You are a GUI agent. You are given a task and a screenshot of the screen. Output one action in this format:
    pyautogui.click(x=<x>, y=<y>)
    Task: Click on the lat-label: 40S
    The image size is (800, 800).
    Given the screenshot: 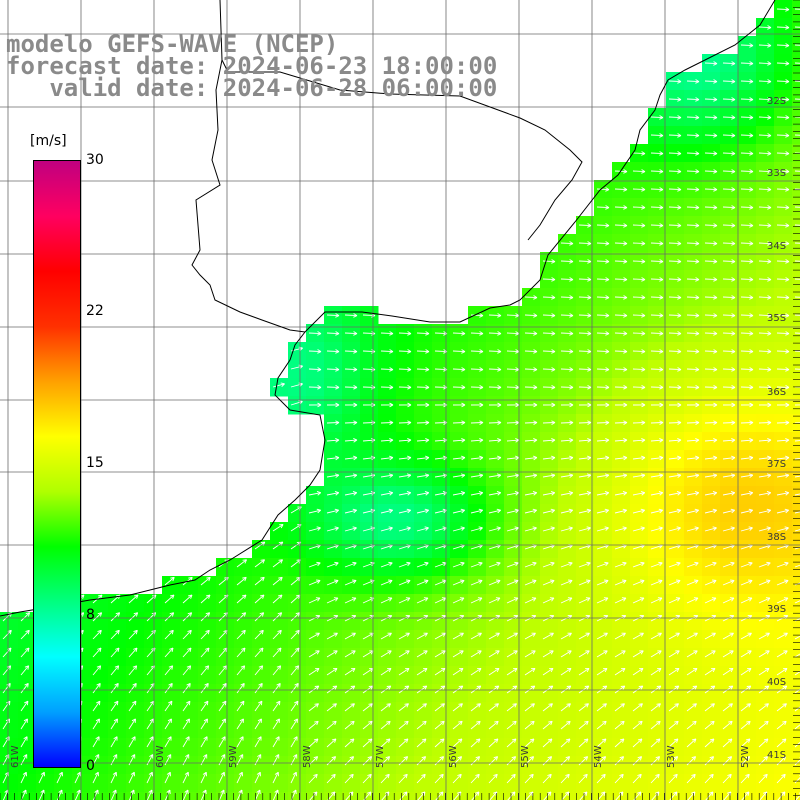 What is the action you would take?
    pyautogui.click(x=777, y=682)
    